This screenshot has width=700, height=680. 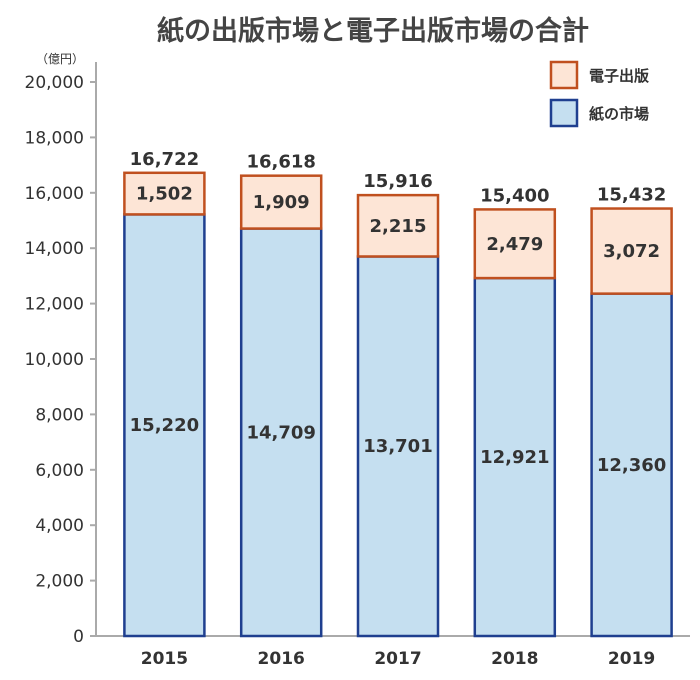 I want to click on y-tick-label: 20,000, so click(x=54, y=83).